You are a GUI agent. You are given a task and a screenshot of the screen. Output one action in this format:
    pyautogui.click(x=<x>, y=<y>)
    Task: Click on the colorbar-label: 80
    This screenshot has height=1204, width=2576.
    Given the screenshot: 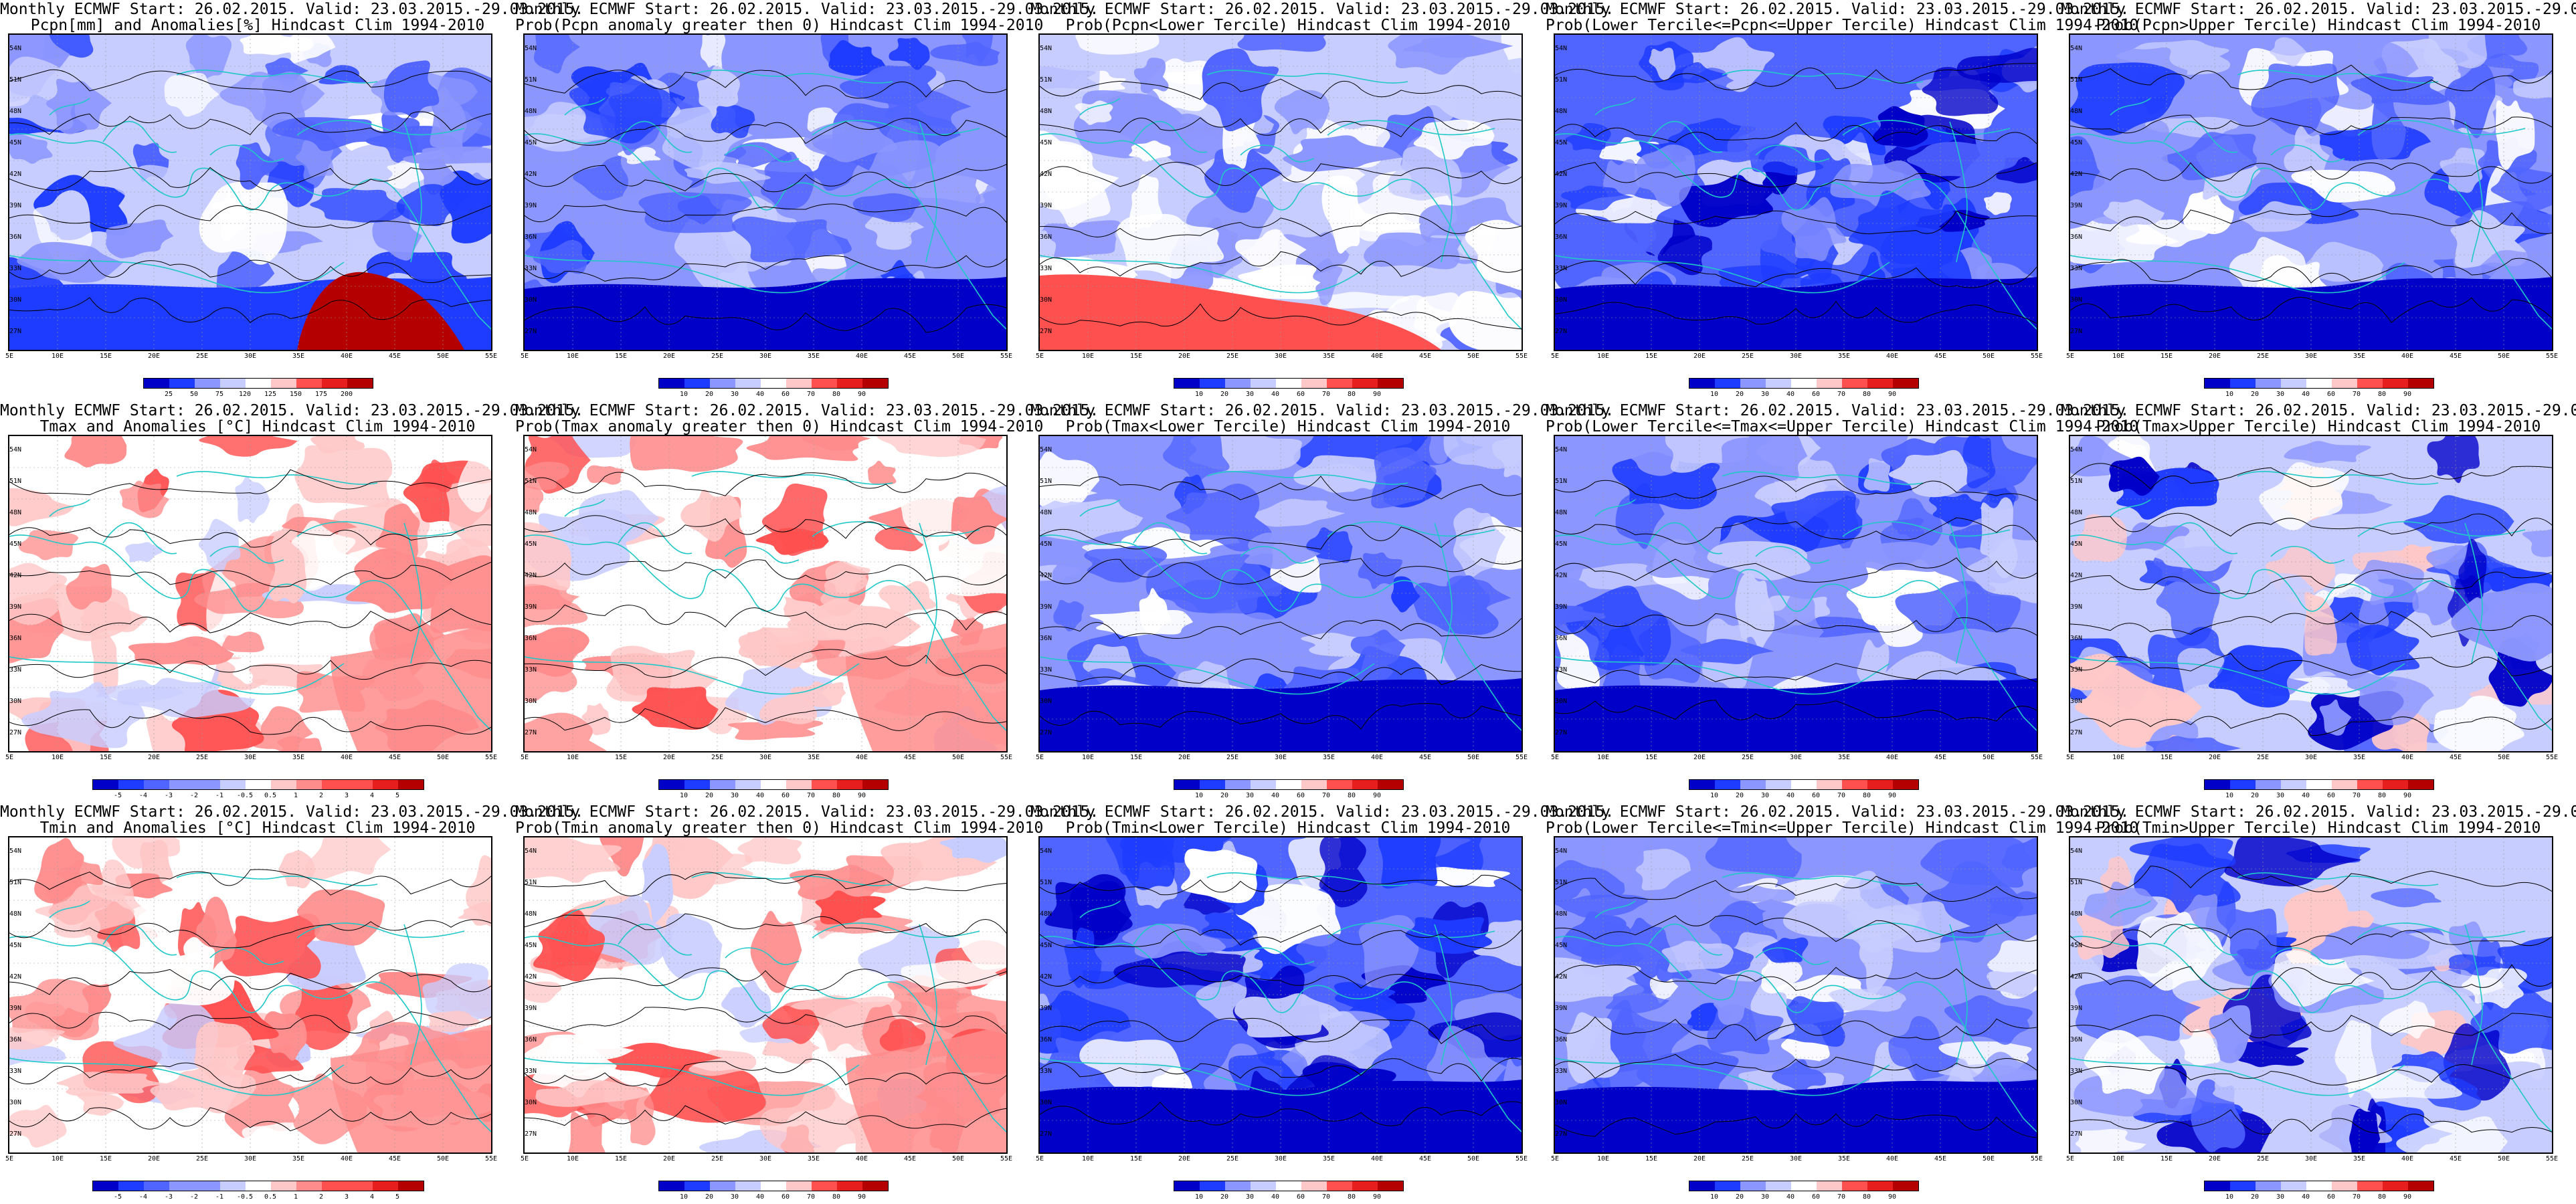 What is the action you would take?
    pyautogui.click(x=837, y=795)
    